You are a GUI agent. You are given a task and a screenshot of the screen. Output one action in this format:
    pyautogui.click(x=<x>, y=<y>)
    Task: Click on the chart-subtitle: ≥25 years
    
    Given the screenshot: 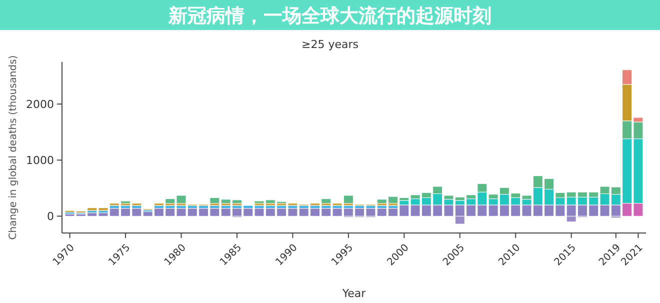 What is the action you would take?
    pyautogui.click(x=330, y=44)
    